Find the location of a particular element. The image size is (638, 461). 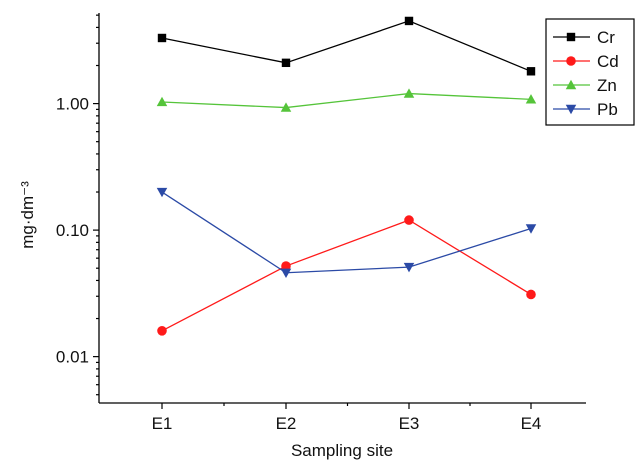

legend-item-cd: Cd is located at coordinates (586, 61).